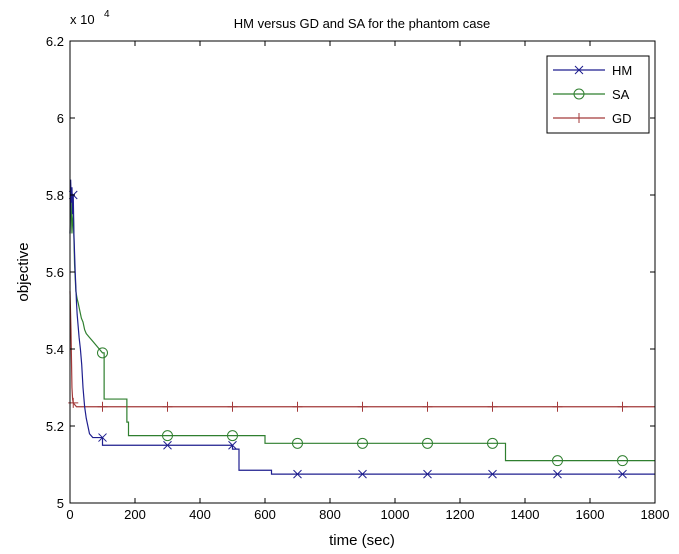 This screenshot has width=679, height=554. What do you see at coordinates (55, 272) in the screenshot?
I see `y-tick-label: 5.6` at bounding box center [55, 272].